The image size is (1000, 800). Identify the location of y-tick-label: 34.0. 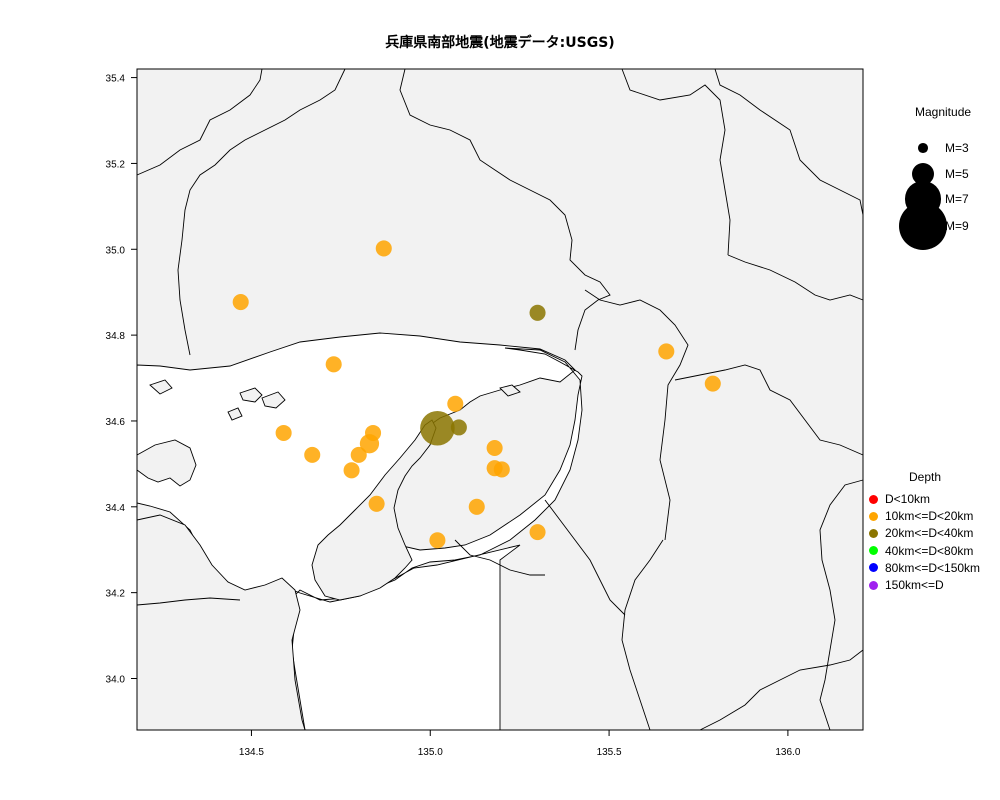
(116, 679).